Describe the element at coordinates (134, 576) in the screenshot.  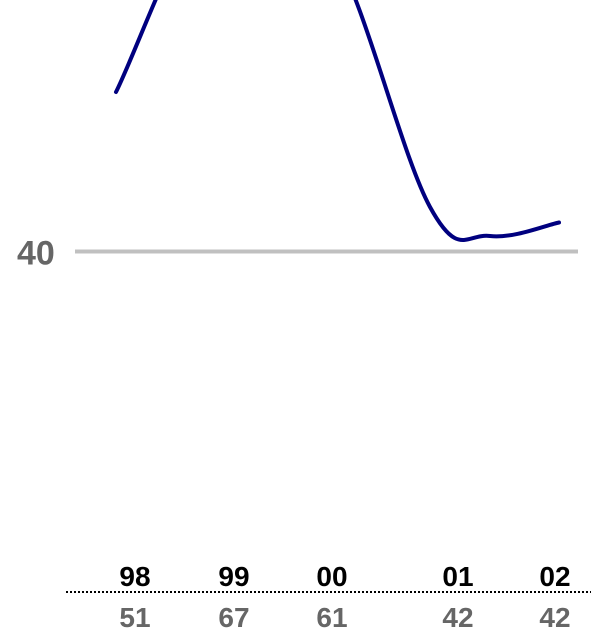
I see `category-label-98: 98` at that location.